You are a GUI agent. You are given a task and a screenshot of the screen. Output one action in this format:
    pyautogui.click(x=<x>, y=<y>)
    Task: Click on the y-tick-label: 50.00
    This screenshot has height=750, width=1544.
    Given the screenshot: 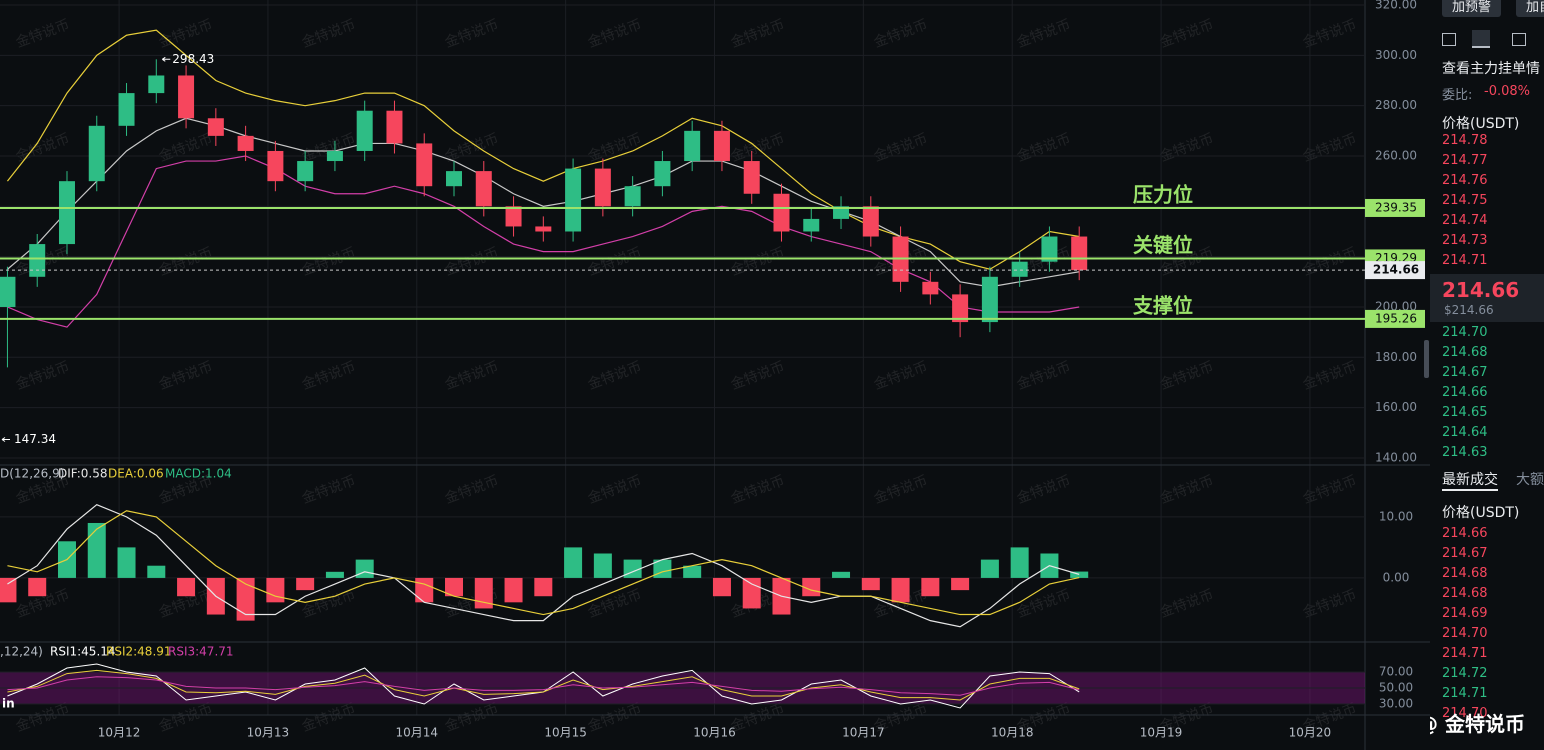 What is the action you would take?
    pyautogui.click(x=1396, y=688)
    